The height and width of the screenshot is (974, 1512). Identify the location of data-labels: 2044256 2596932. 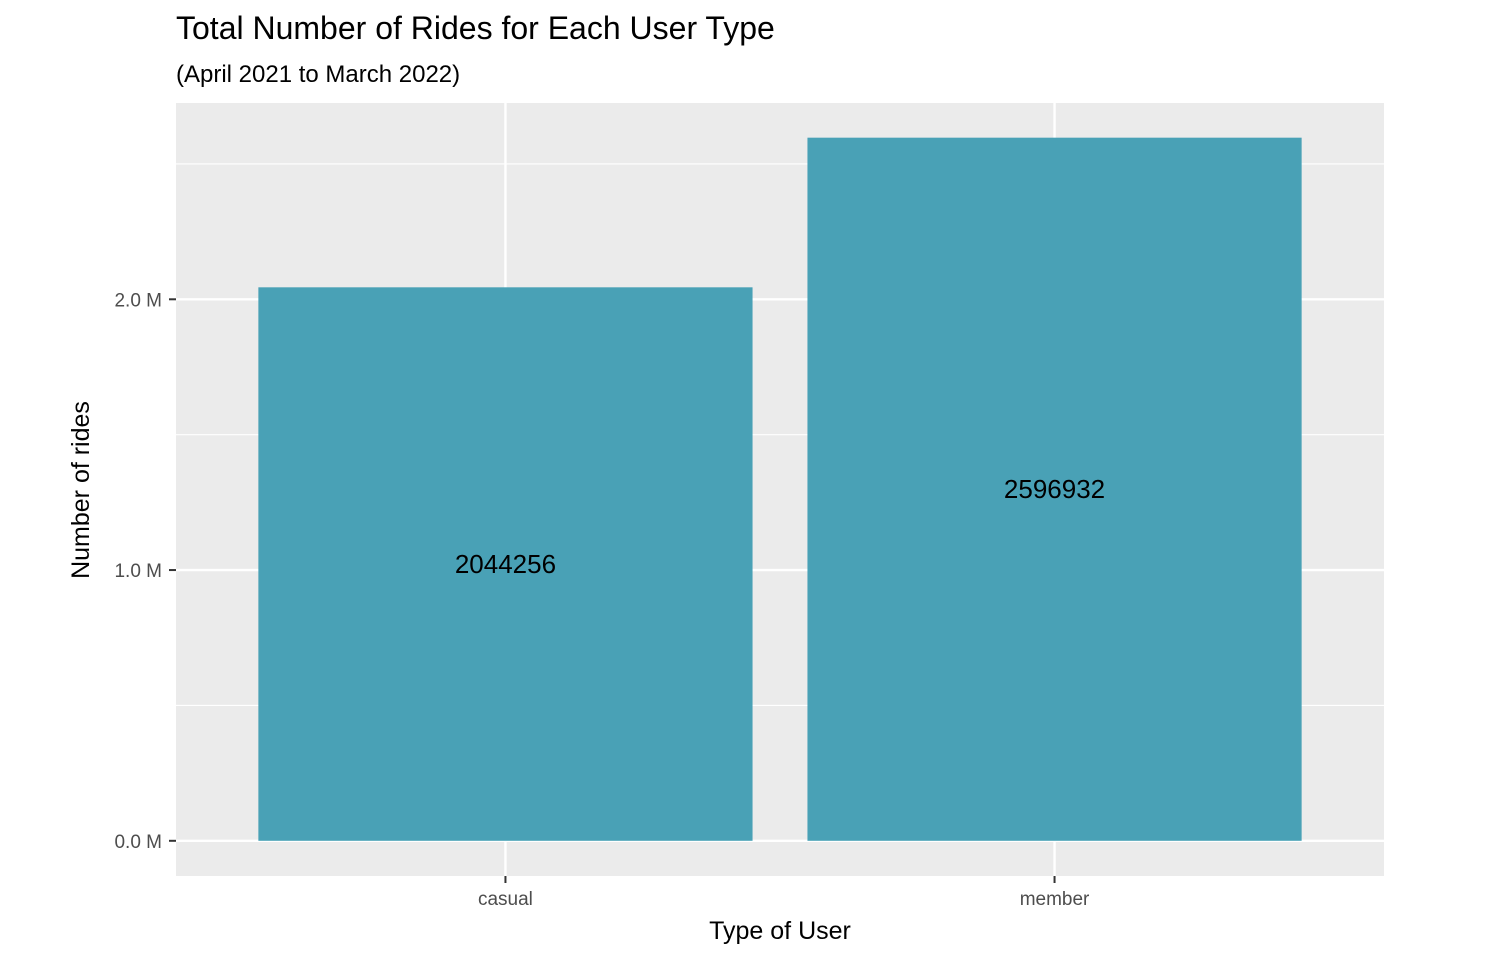
(780, 526).